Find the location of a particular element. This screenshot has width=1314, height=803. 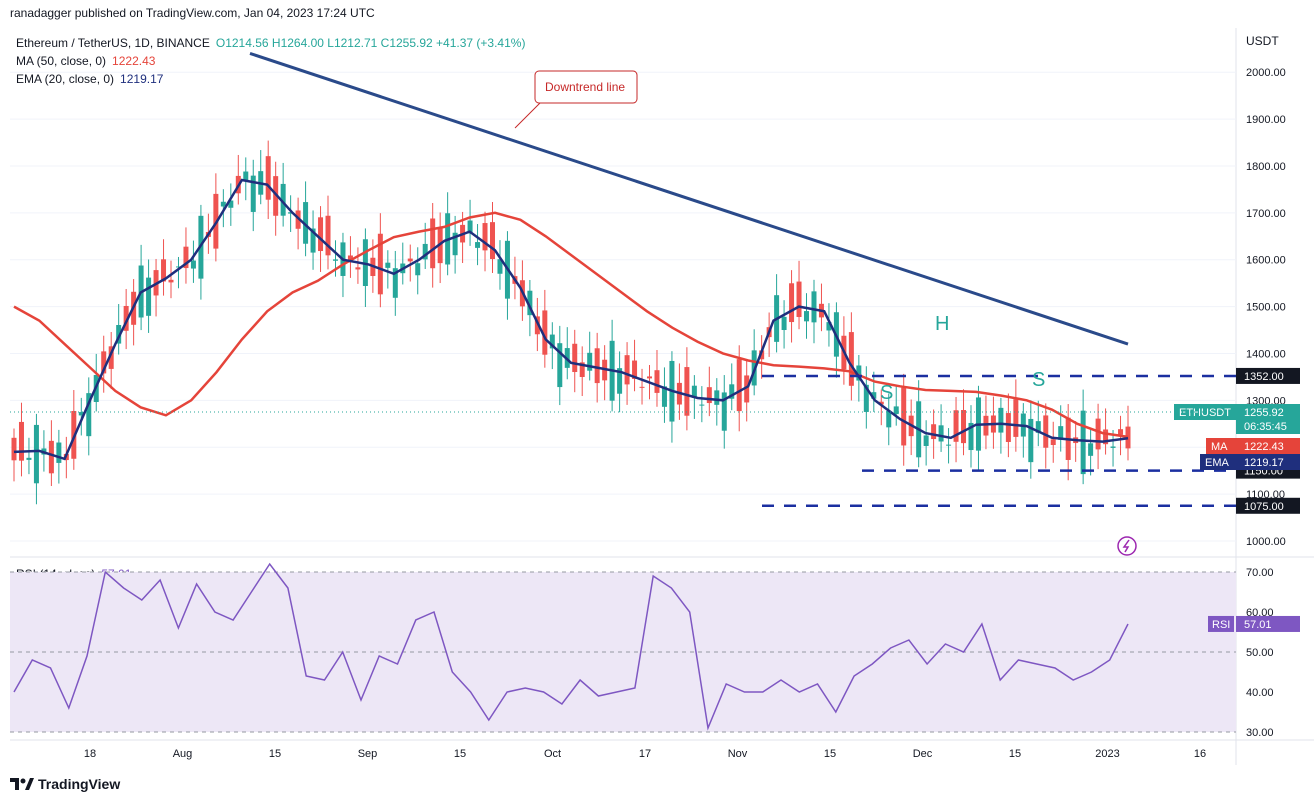

price-badge-name: ETHUSDT is located at coordinates (1205, 413).